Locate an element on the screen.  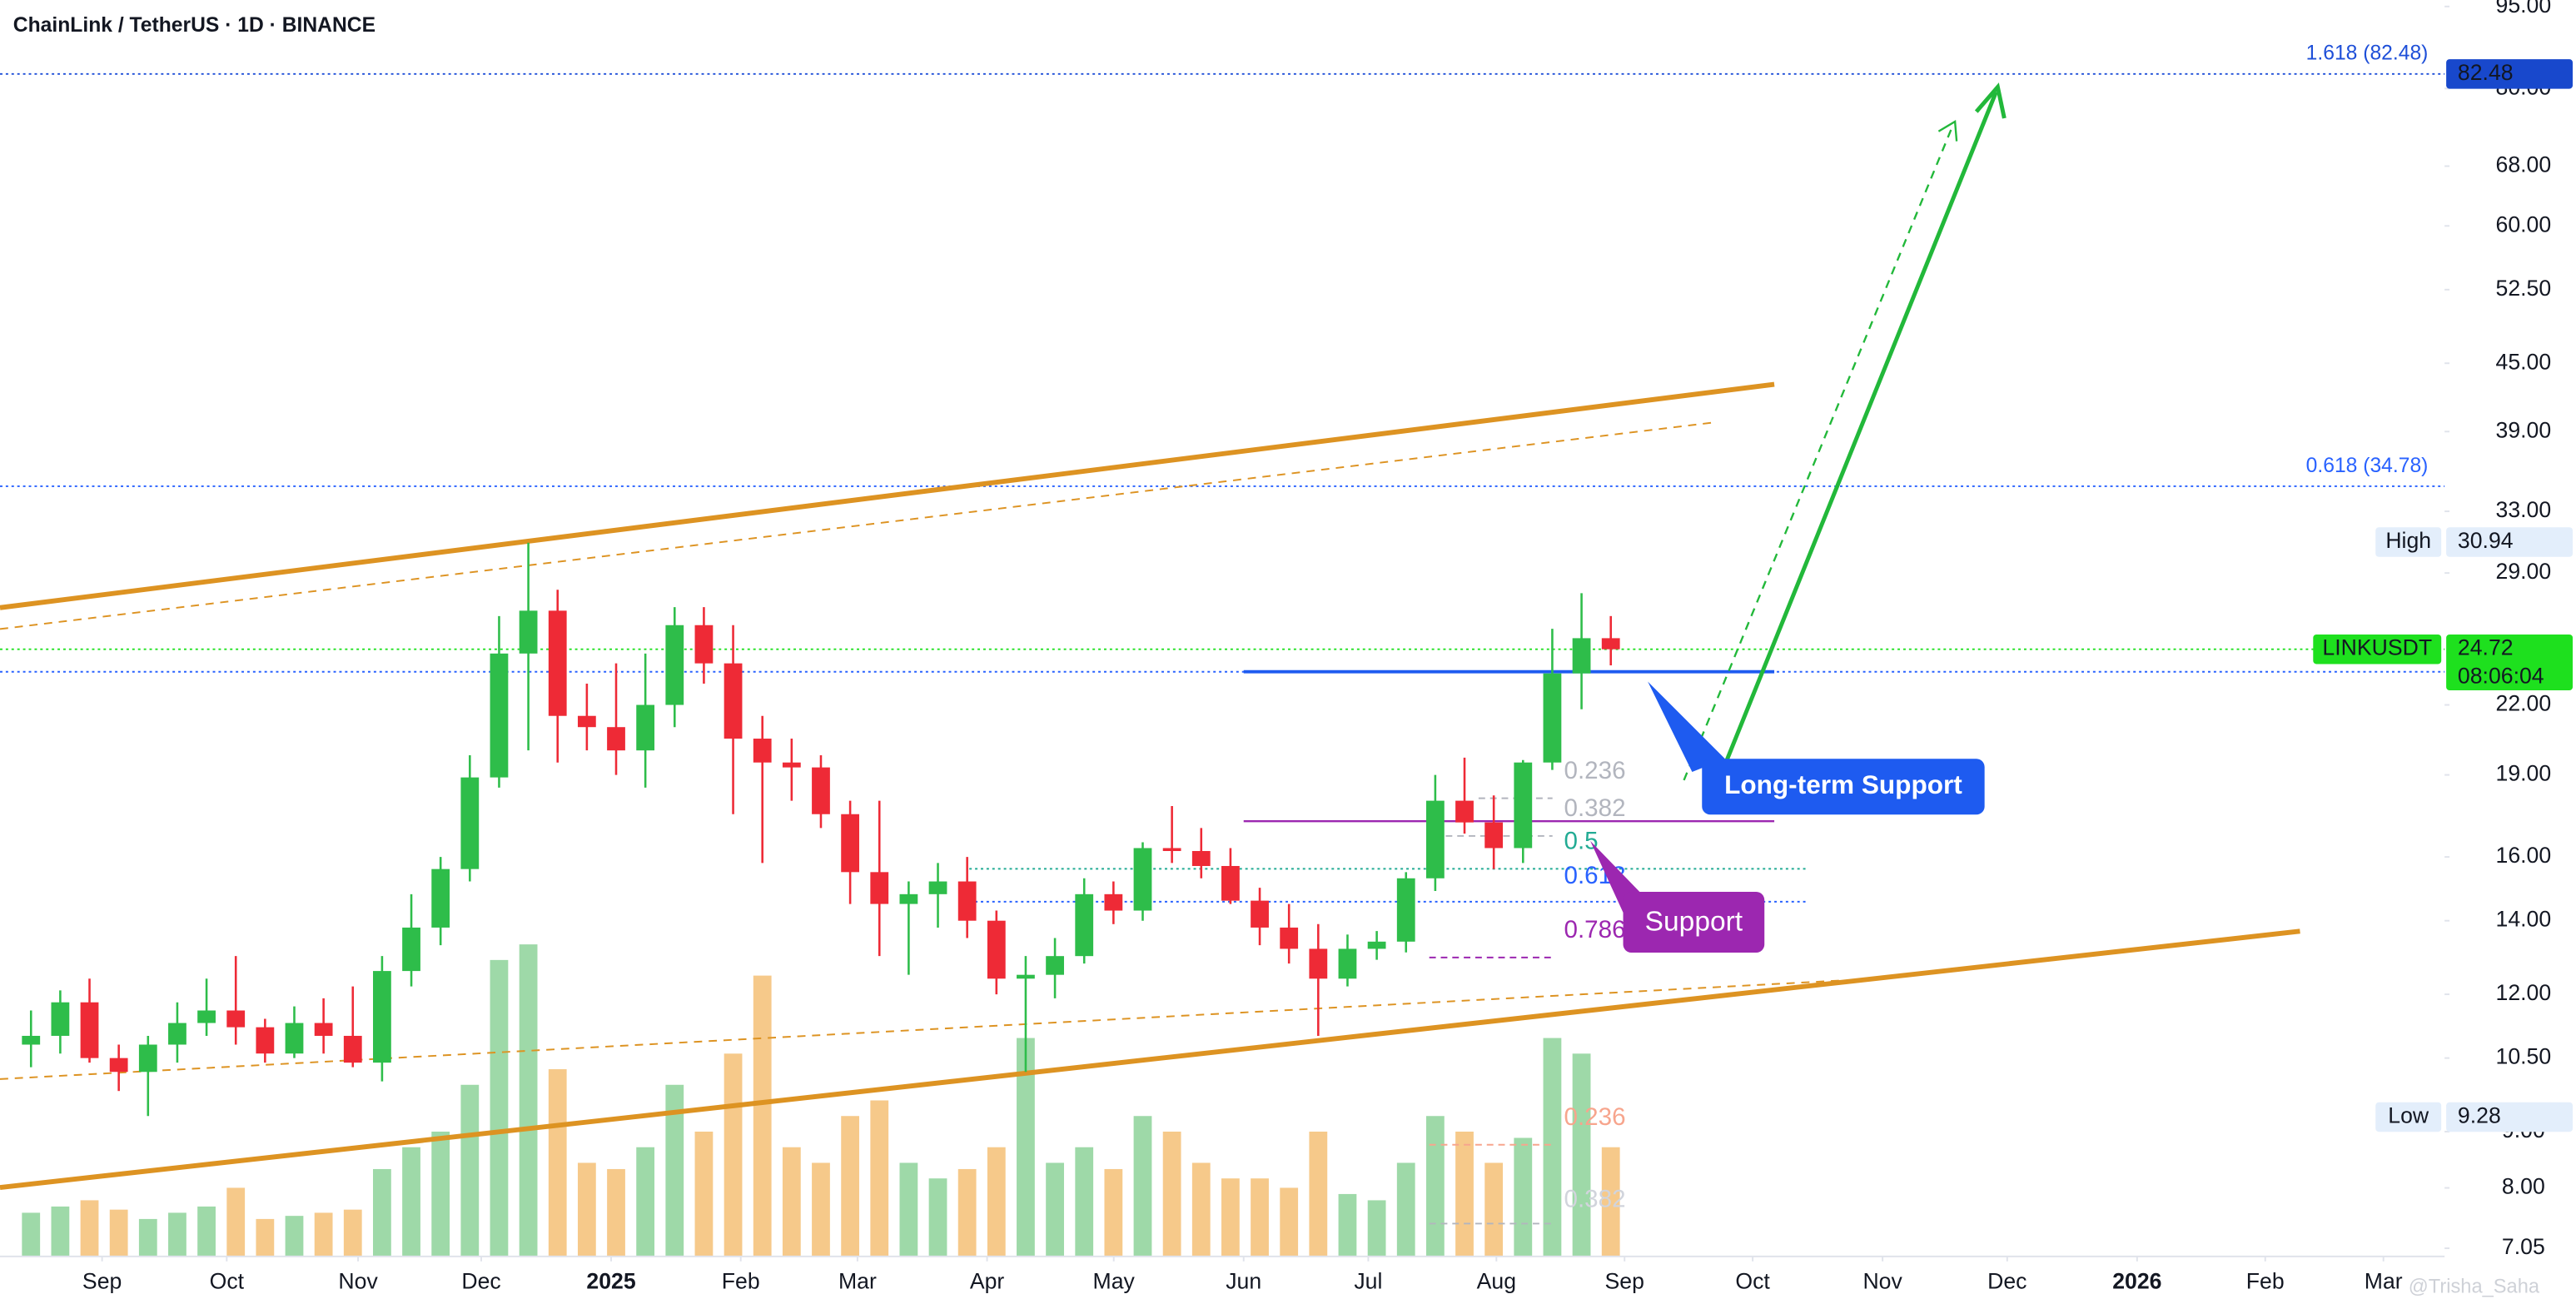
callout-support: Support is located at coordinates (1677, 897).